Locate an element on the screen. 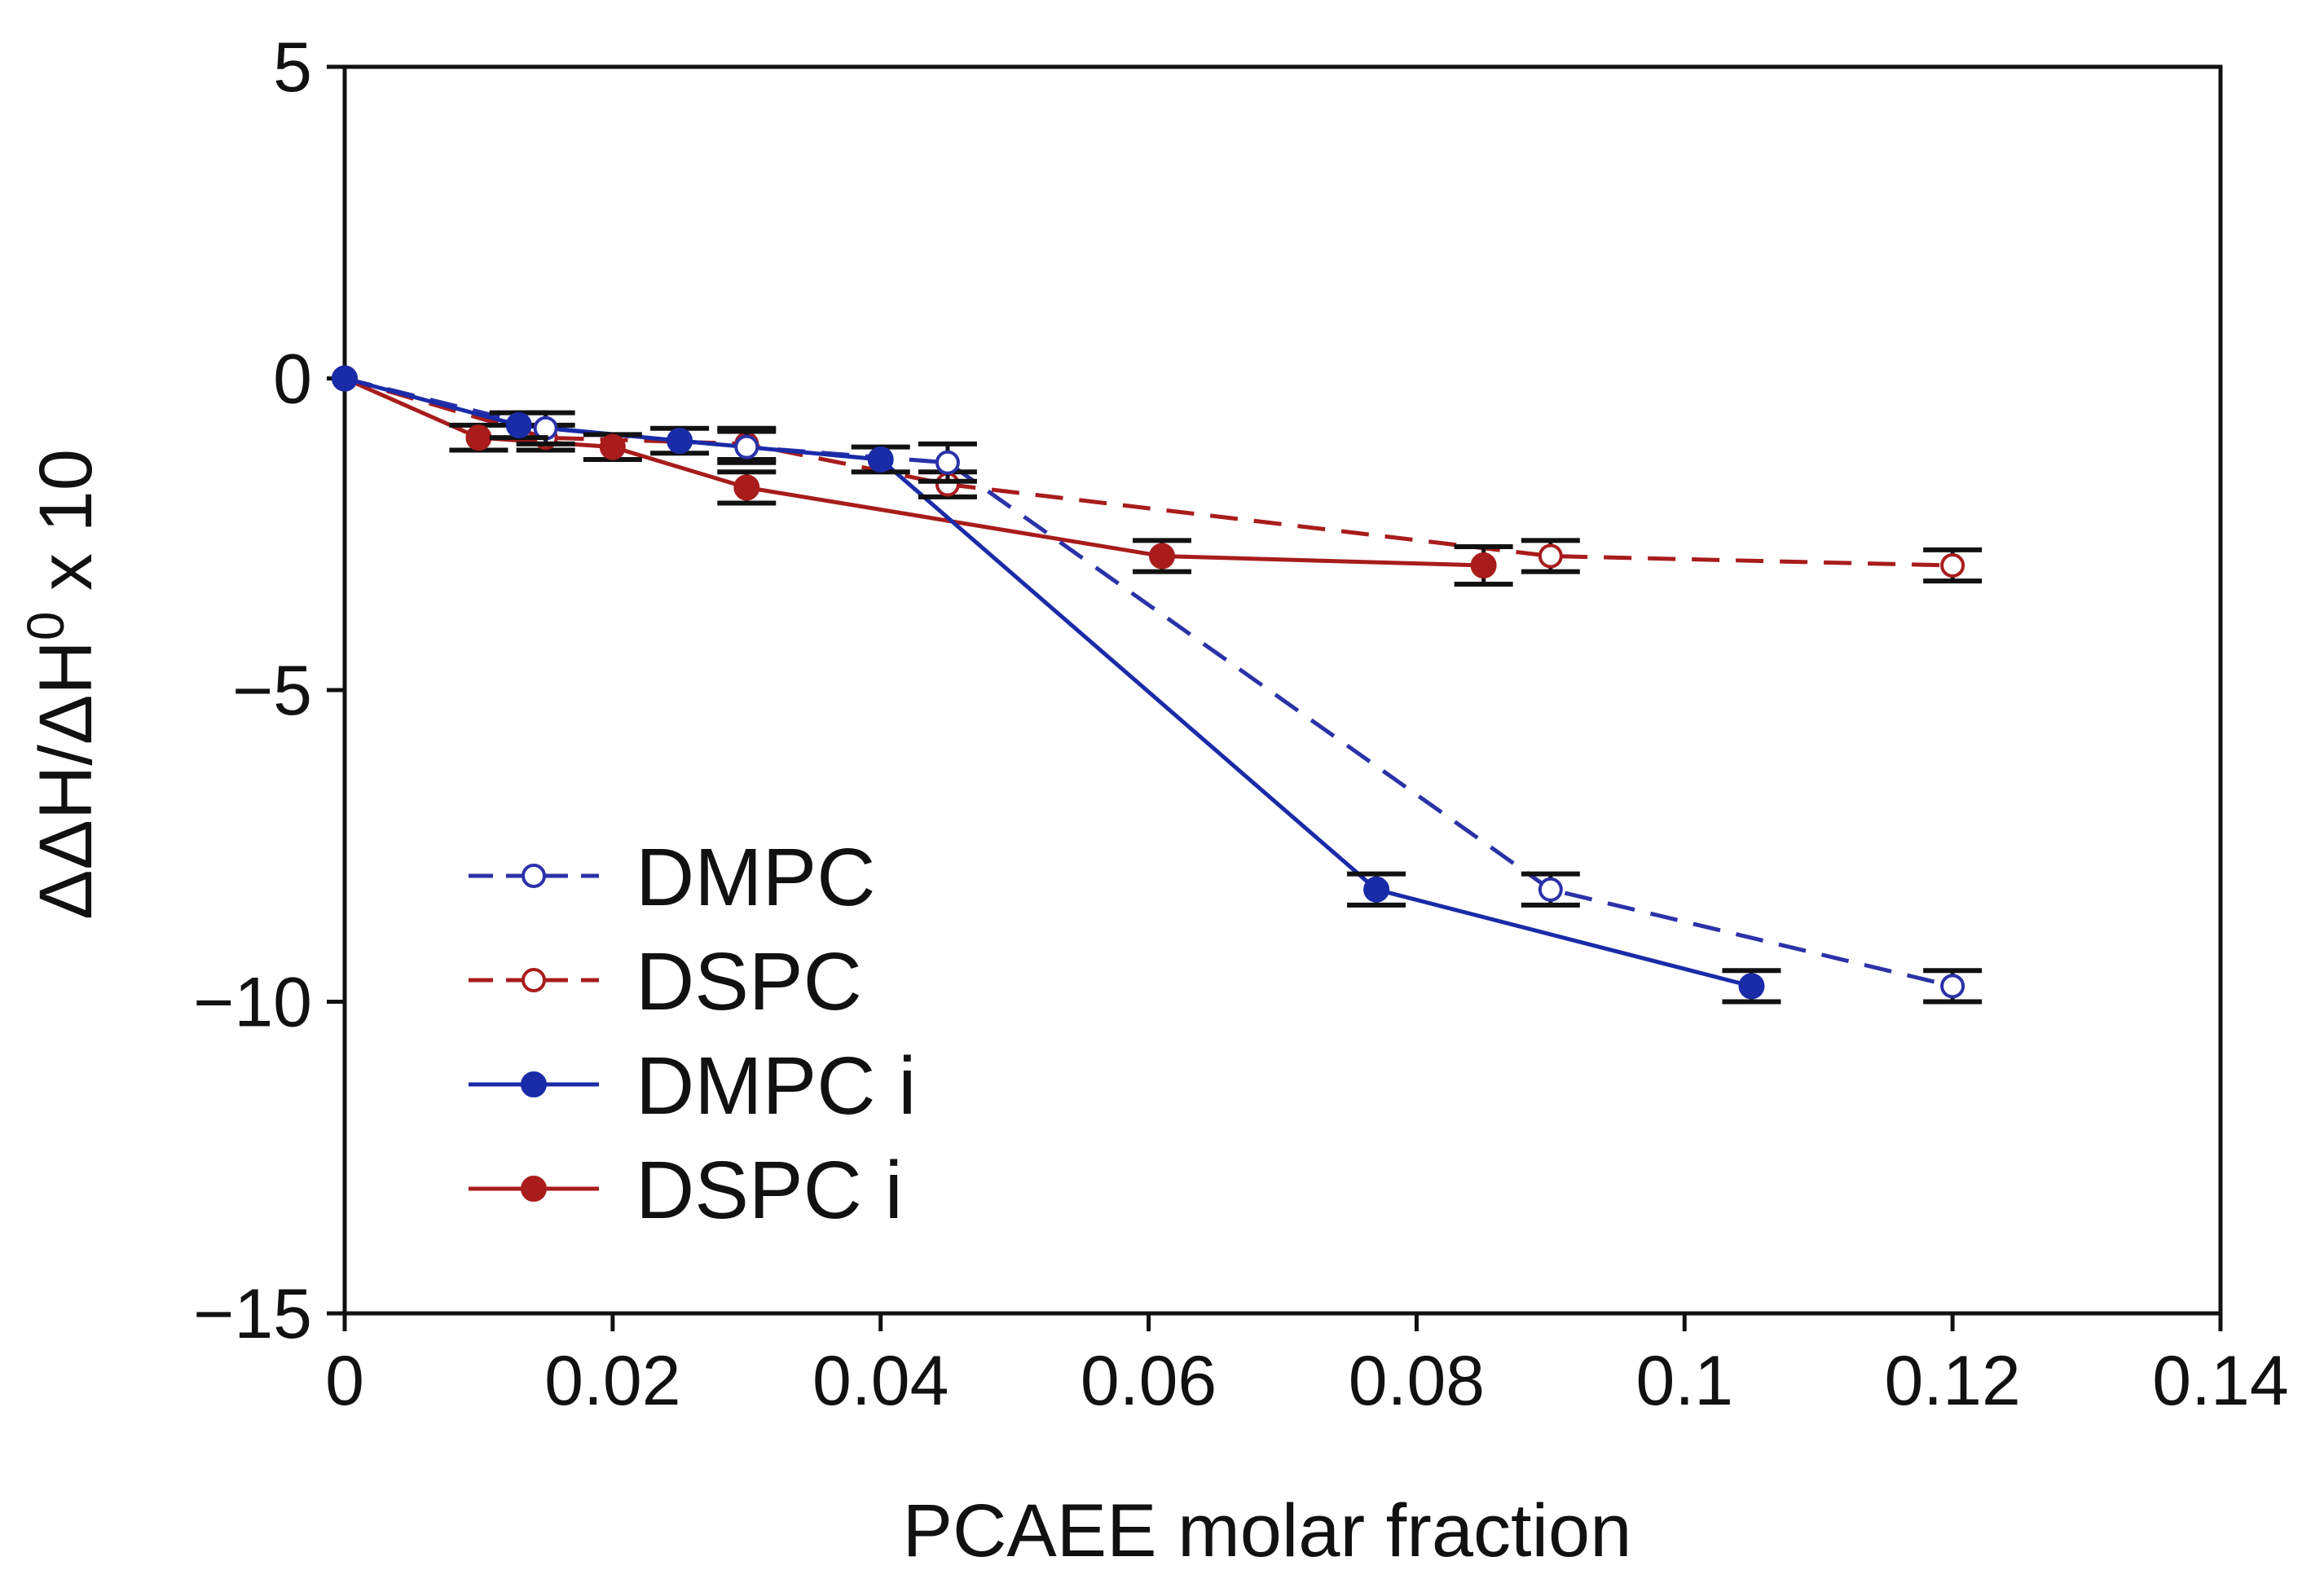  x-tick-label: 0.06 is located at coordinates (1149, 1381).